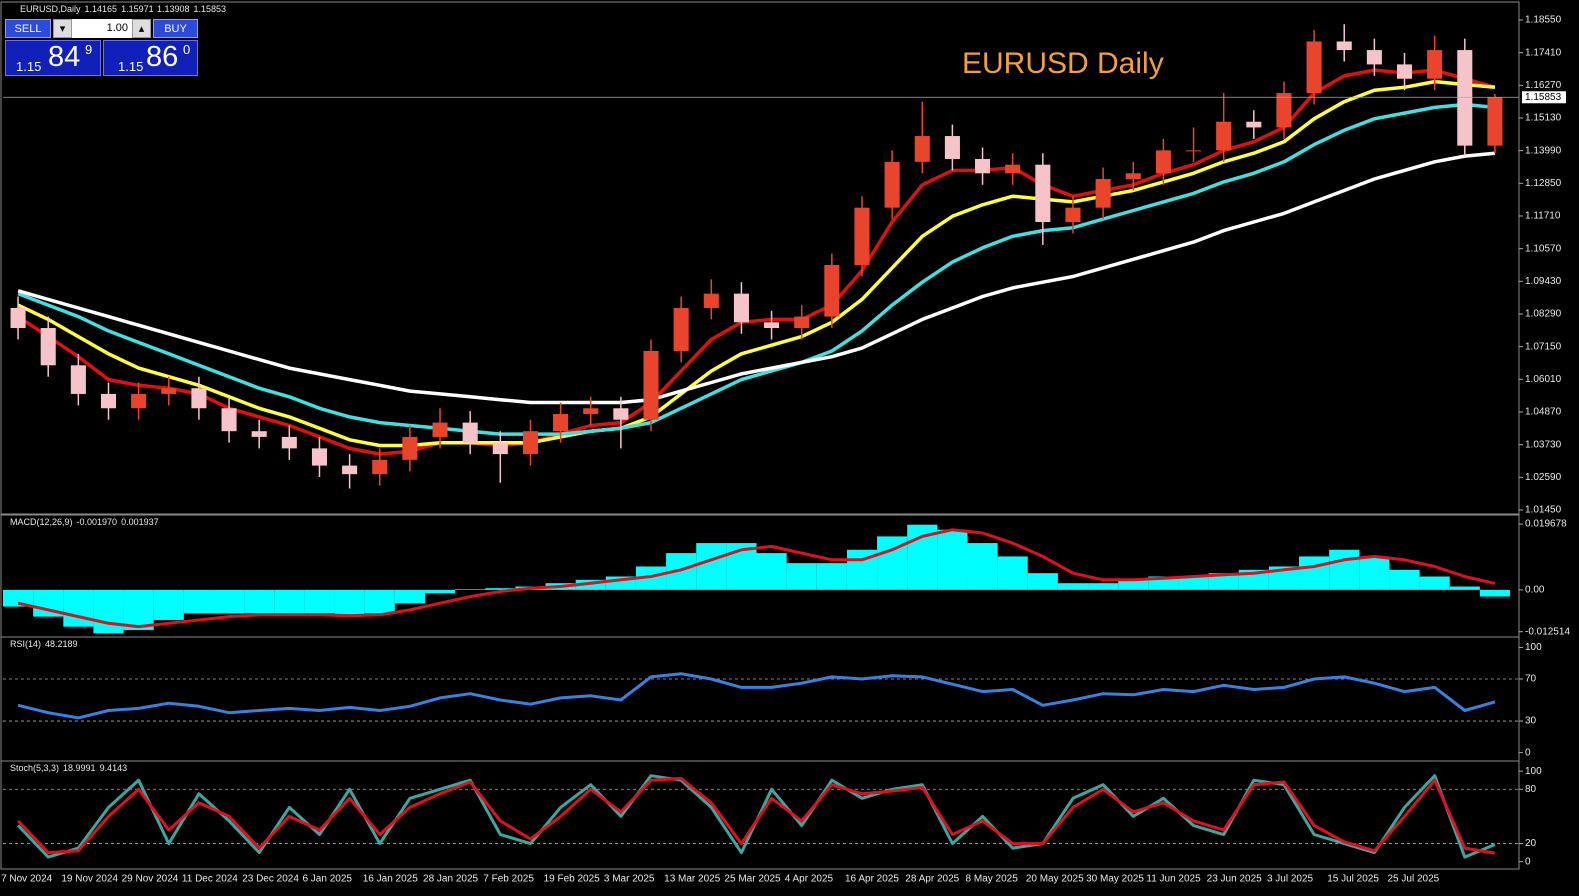 The width and height of the screenshot is (1579, 896). What do you see at coordinates (101, 47) in the screenshot?
I see `trade-panel: SELL ▾ 1.00 ▴ BUY 1.15 84 9 1.15 86 0` at bounding box center [101, 47].